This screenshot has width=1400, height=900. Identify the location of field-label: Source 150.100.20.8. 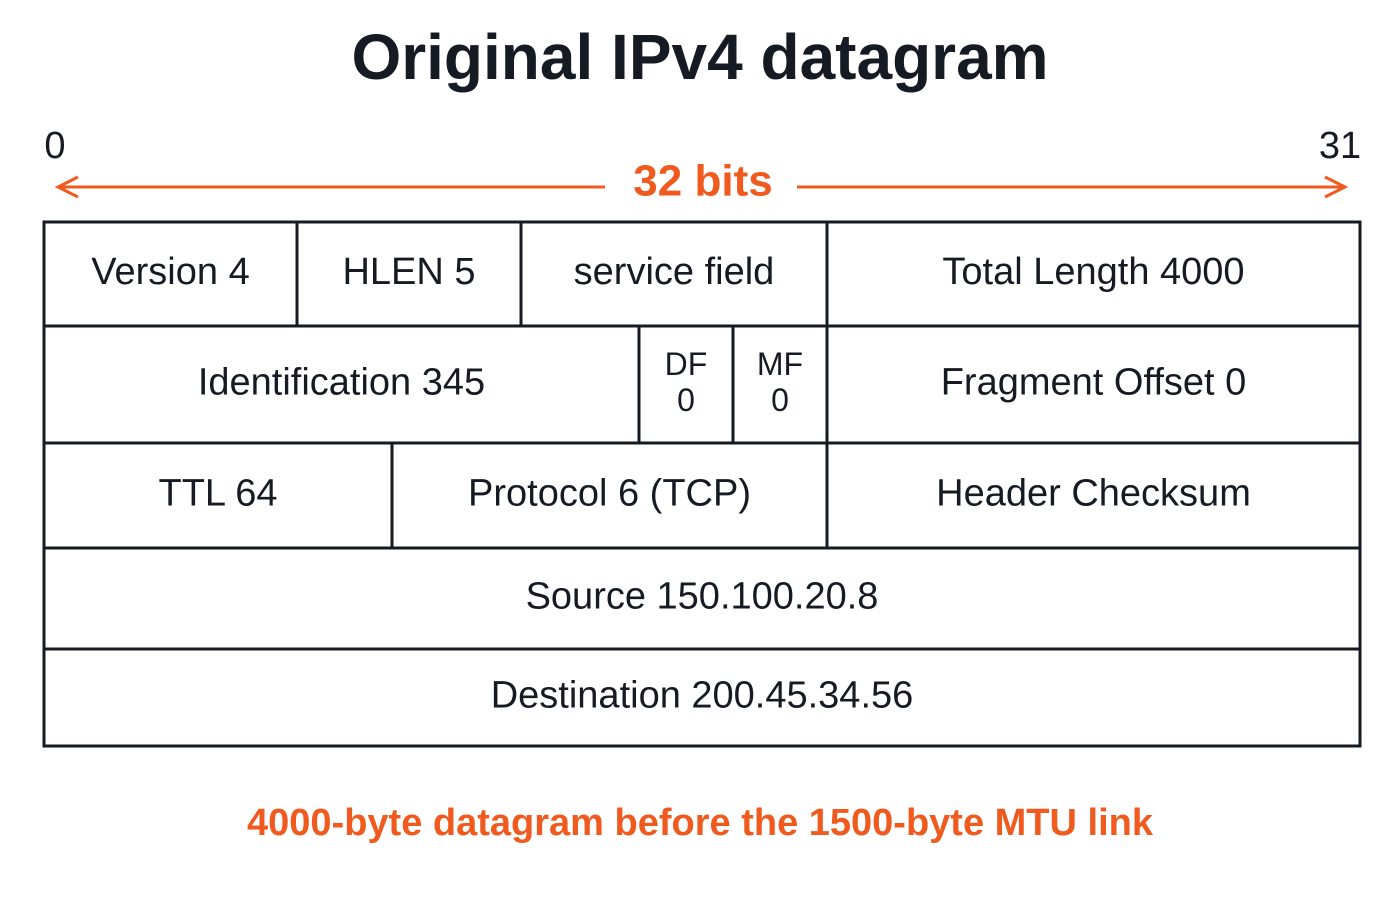
(702, 597).